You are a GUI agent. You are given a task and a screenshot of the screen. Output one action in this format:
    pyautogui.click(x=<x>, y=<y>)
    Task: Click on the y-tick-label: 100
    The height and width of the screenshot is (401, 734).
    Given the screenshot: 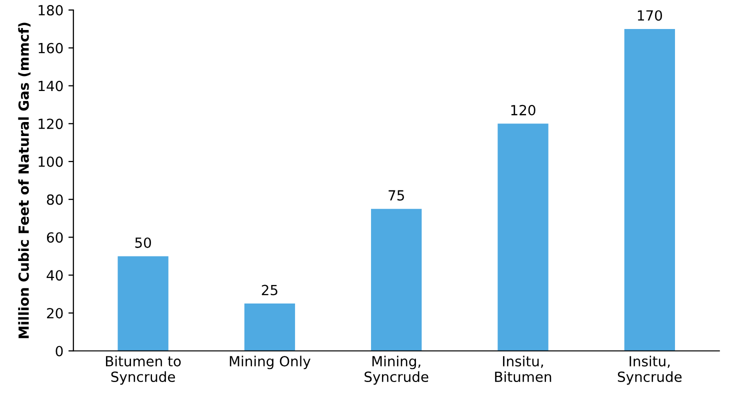 What is the action you would take?
    pyautogui.click(x=50, y=161)
    